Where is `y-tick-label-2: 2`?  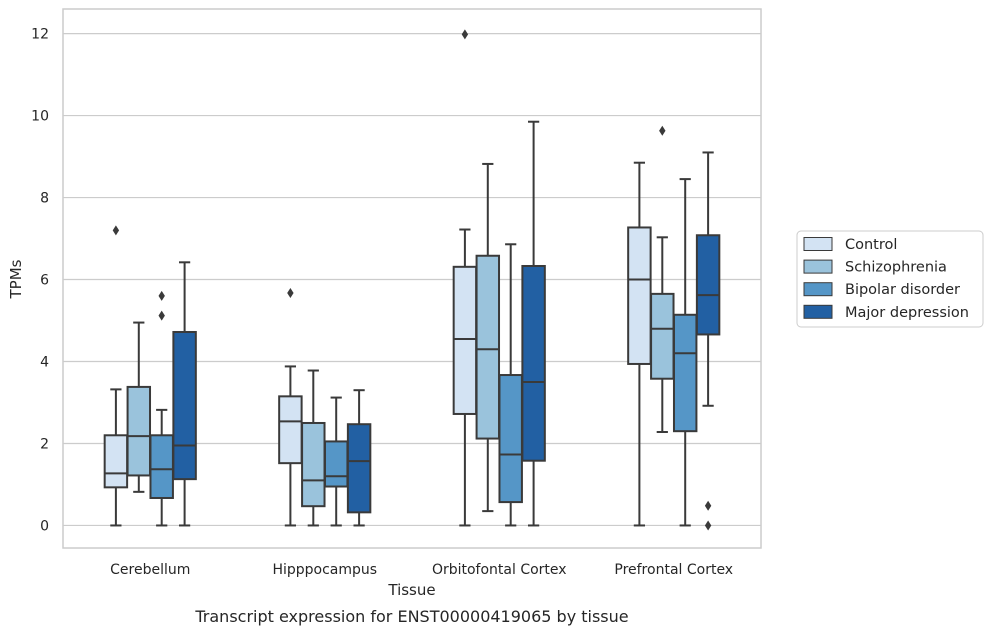 y-tick-label-2: 2 is located at coordinates (44, 444).